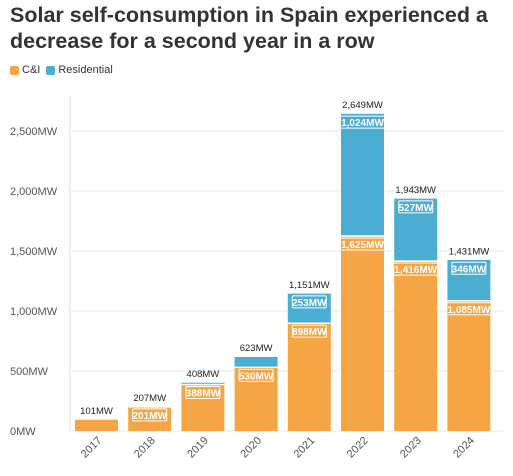  I want to click on residential-value-label: 1,024MW, so click(362, 123).